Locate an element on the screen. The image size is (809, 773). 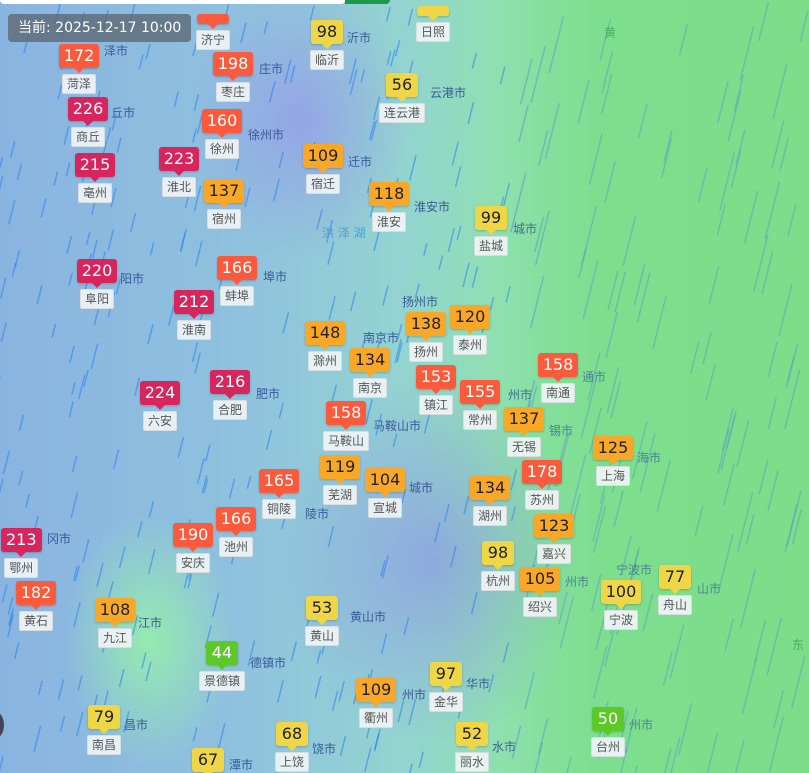
station-marker: 138 扬州 is located at coordinates (426, 337).